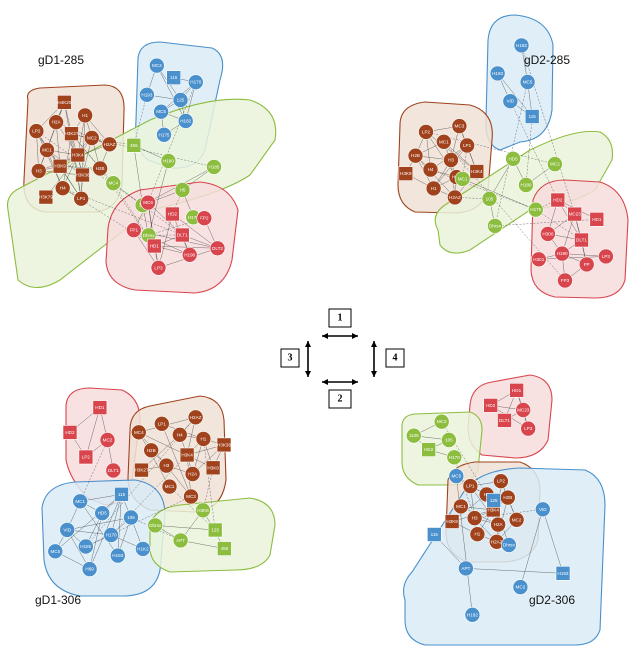 The width and height of the screenshot is (635, 647). I want to click on node-label: H190, so click(189, 254).